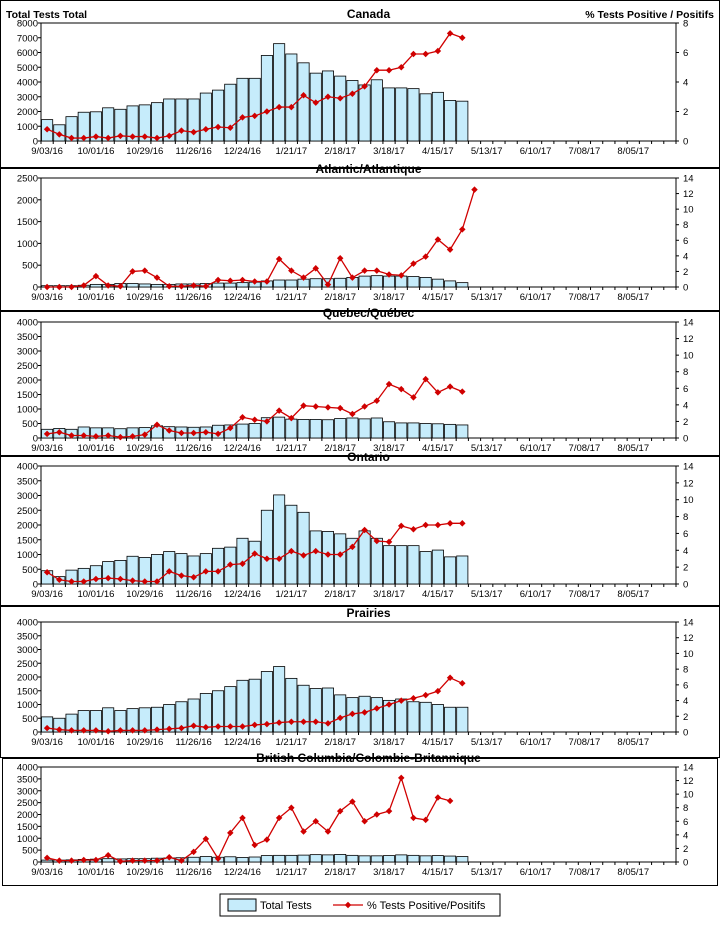 The image size is (720, 927). What do you see at coordinates (536, 151) in the screenshot?
I see `x-tick-label: 6/10/17` at bounding box center [536, 151].